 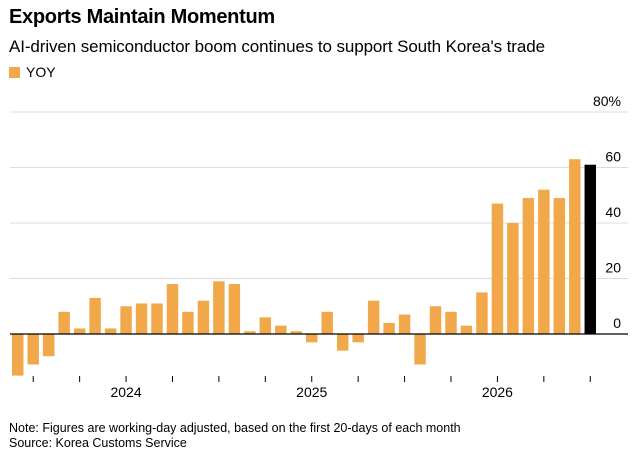 I want to click on legend-swatch-yoy, so click(x=14, y=72).